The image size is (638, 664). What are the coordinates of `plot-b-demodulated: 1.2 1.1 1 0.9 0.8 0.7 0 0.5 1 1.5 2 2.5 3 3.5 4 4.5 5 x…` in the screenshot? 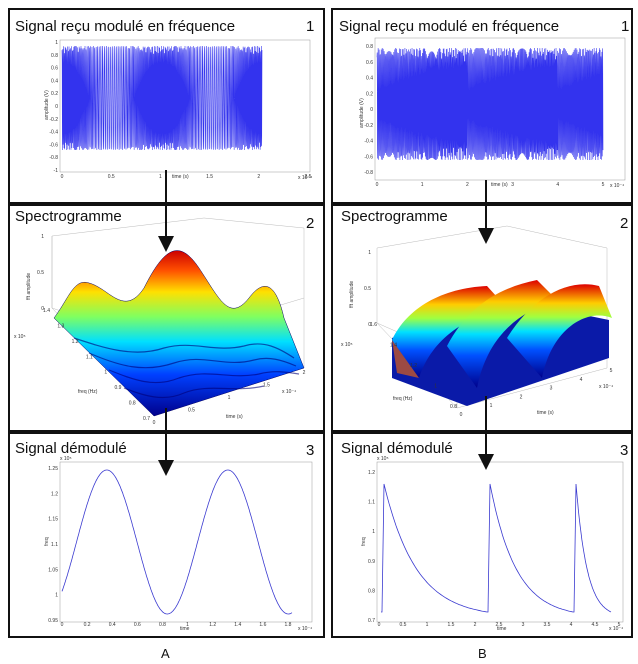 It's located at (492, 544).